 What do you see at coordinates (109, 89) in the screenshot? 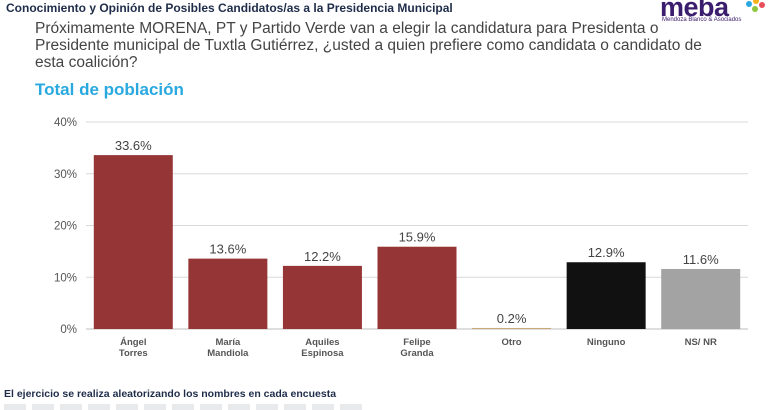
I see `chart-subtitle: Total de población` at bounding box center [109, 89].